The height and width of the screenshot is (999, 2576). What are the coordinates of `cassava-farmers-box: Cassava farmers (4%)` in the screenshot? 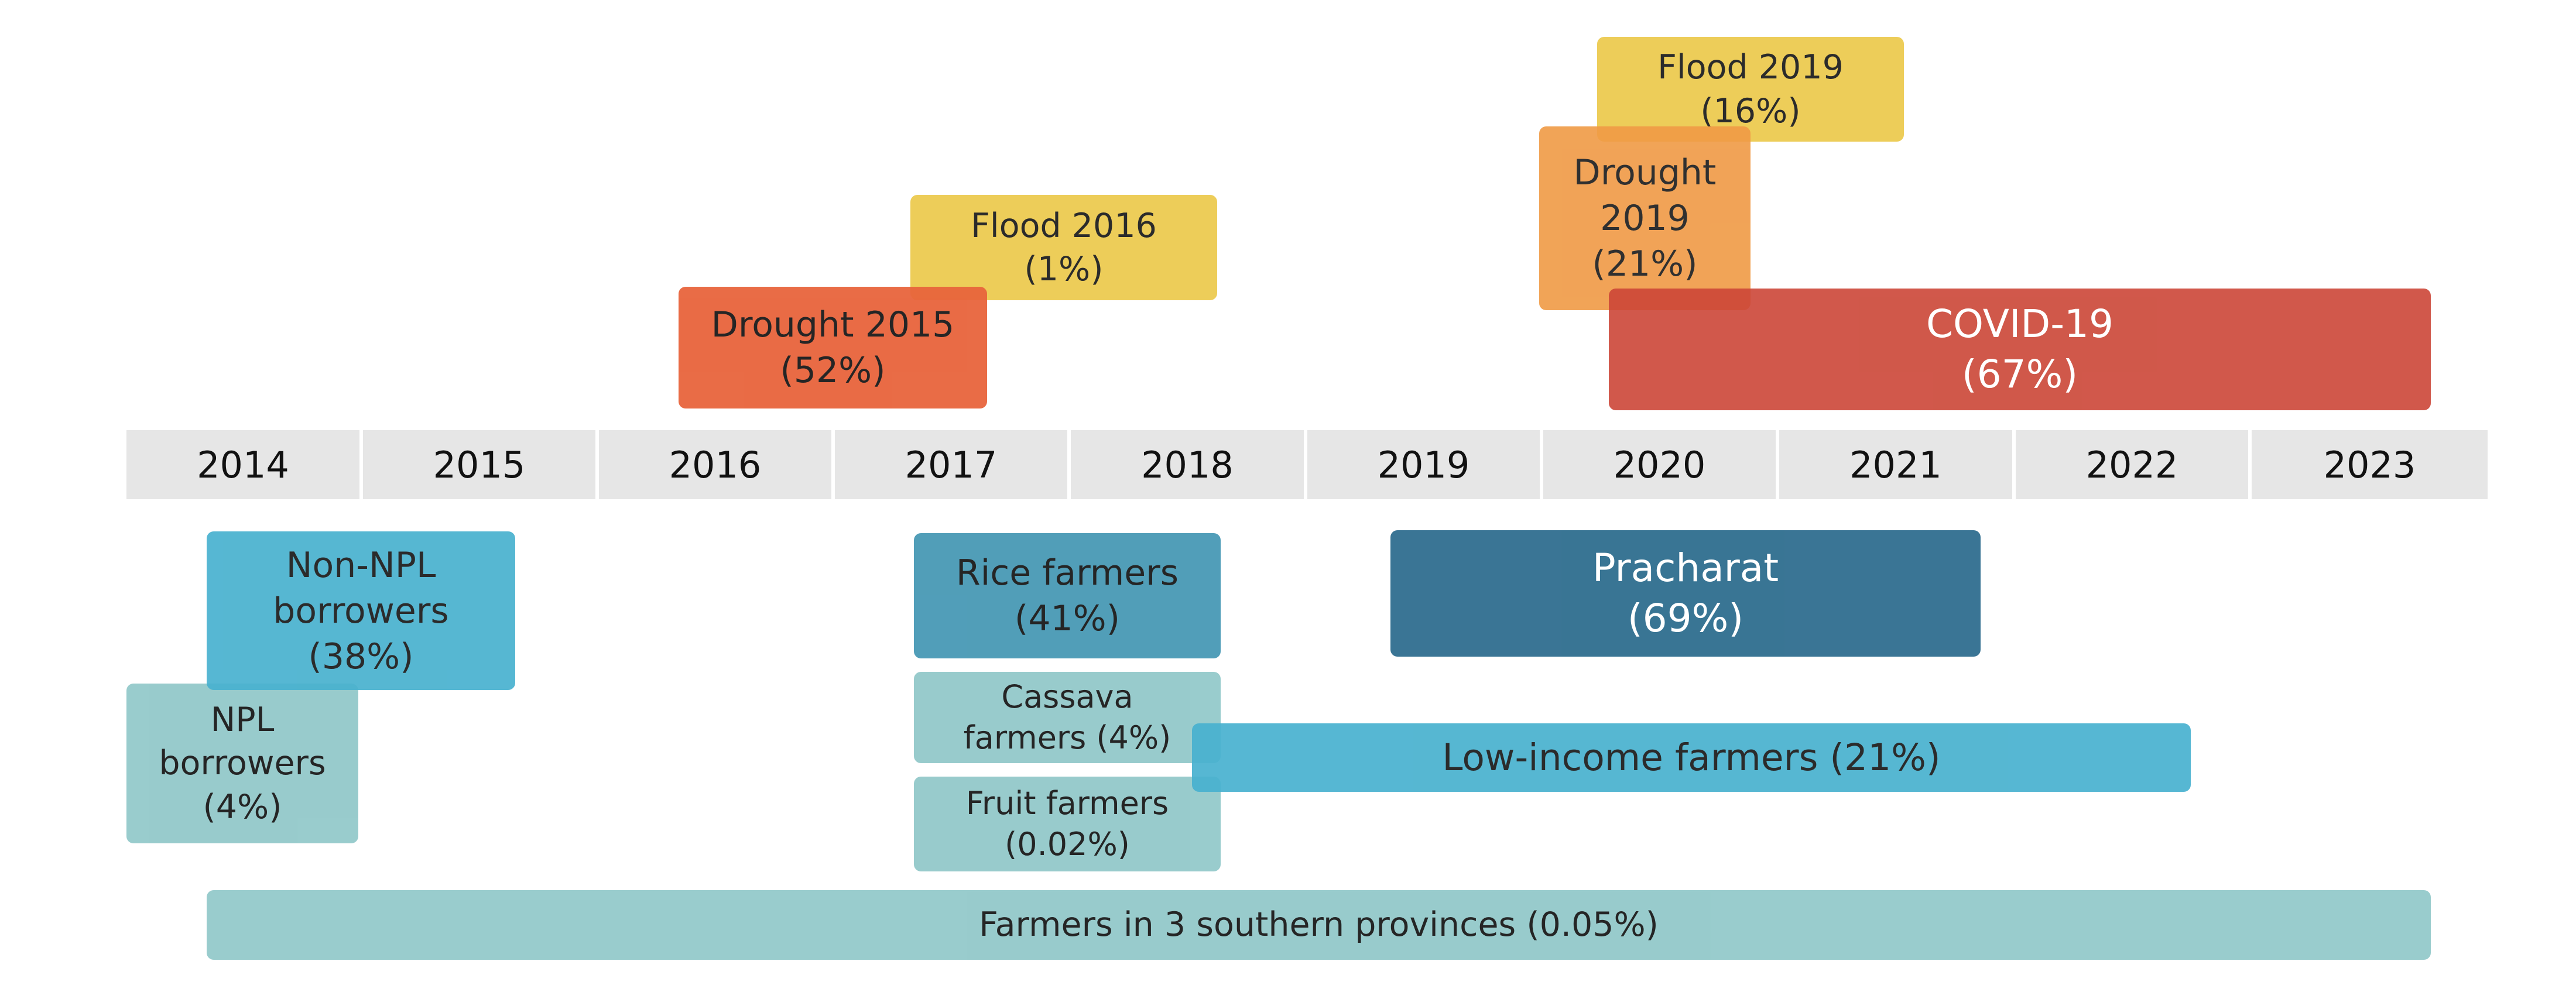 It's located at (1067, 717).